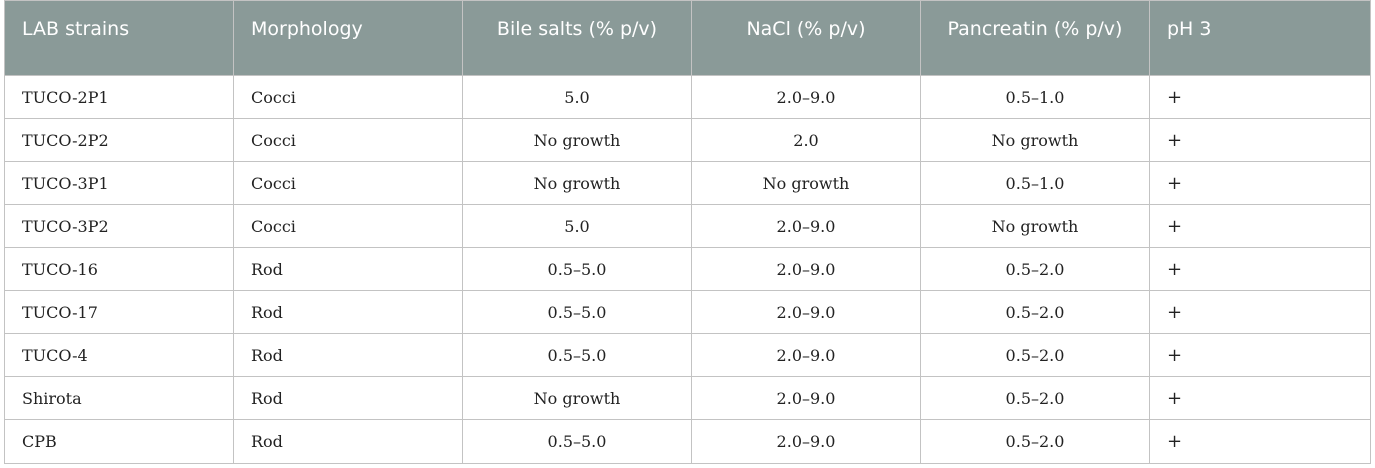 This screenshot has width=1375, height=468. Describe the element at coordinates (1260, 38) in the screenshot. I see `header-ph3: pH 3` at that location.